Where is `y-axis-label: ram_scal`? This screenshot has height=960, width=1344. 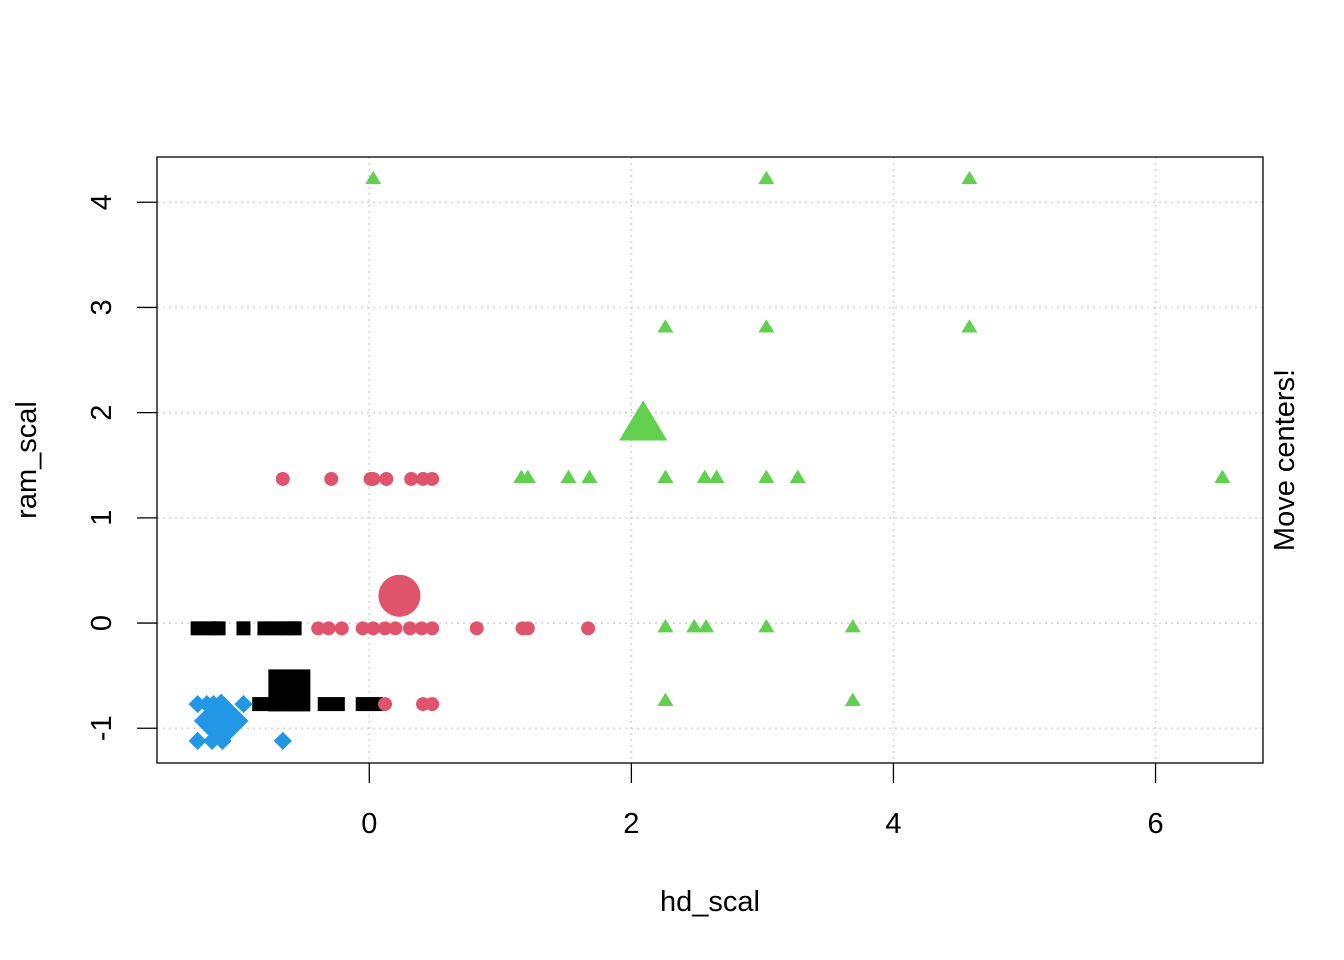 y-axis-label: ram_scal is located at coordinates (27, 460).